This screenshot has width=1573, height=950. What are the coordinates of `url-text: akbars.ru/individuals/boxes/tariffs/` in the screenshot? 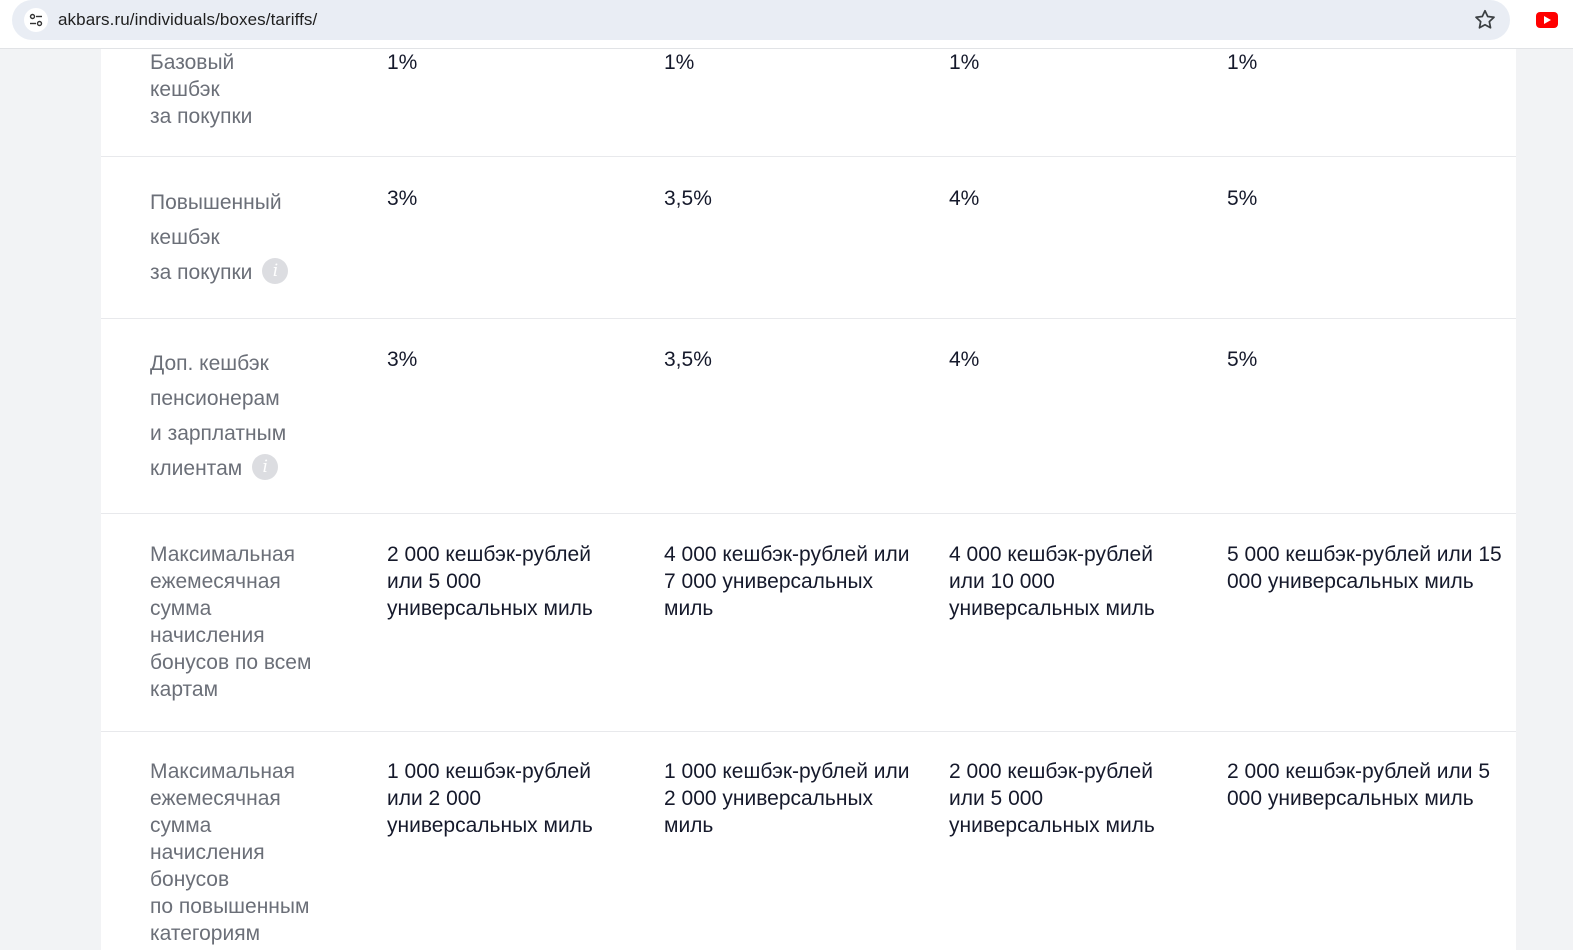 It's located at (188, 19).